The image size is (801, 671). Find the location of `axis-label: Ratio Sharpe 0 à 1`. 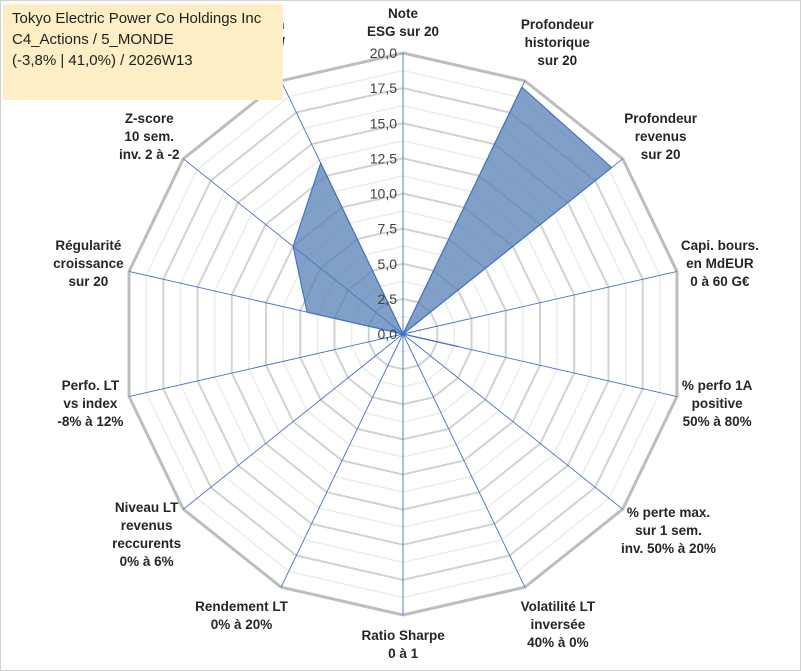

axis-label: Ratio Sharpe 0 à 1 is located at coordinates (403, 644).